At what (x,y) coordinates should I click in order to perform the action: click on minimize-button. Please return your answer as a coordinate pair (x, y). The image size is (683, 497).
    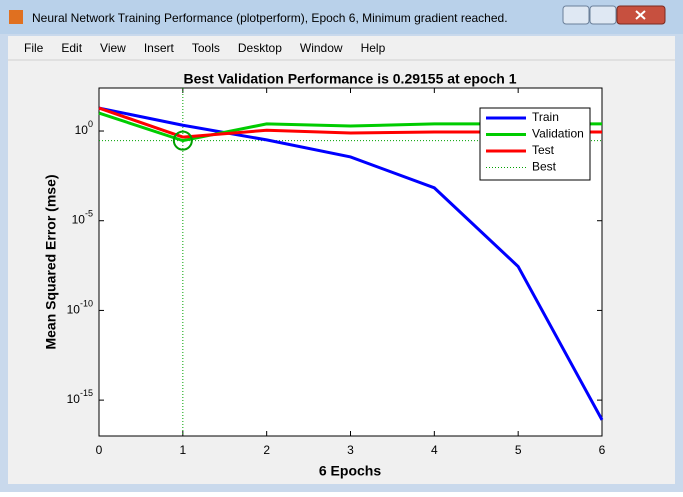
    Looking at the image, I should click on (576, 15).